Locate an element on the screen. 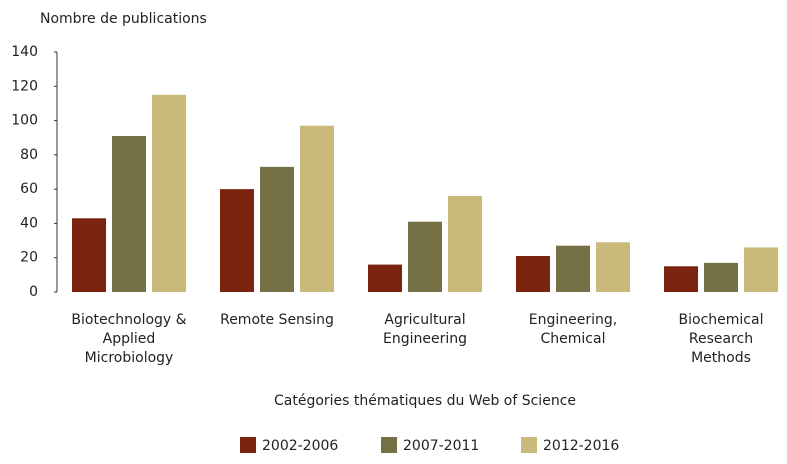 This screenshot has height=464, width=787. x-axis-label: Catégories thématiques du Web of Science is located at coordinates (425, 401).